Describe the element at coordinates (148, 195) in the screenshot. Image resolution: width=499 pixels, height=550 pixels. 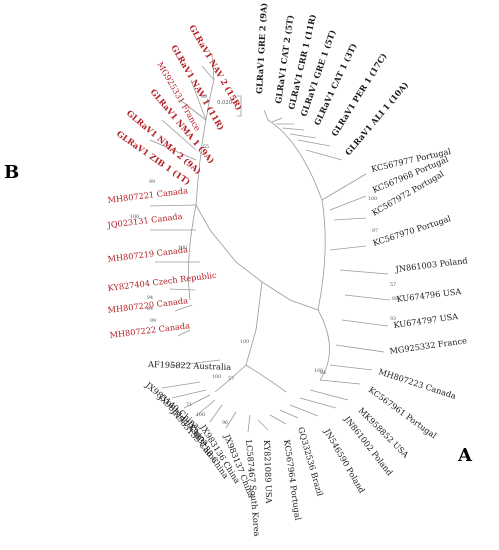
I see `leaf-label-red: MH807221 Canada` at that location.